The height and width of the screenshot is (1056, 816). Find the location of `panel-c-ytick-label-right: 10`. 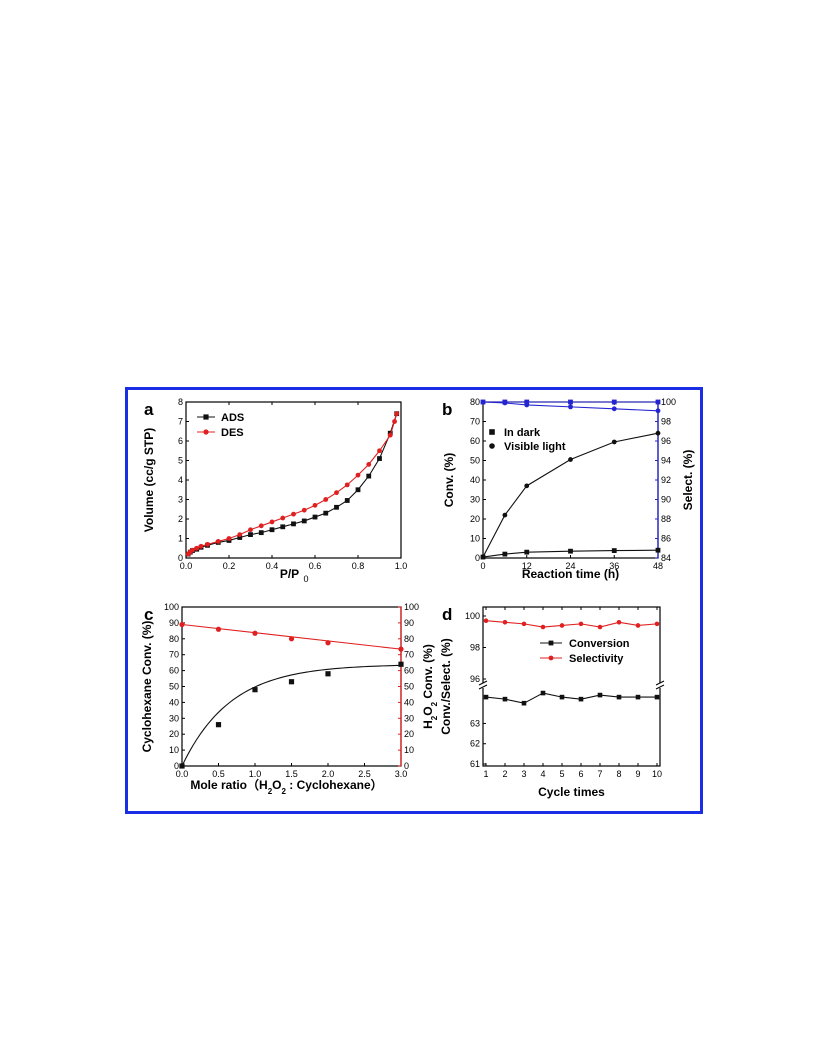

panel-c-ytick-label-right: 10 is located at coordinates (409, 750).